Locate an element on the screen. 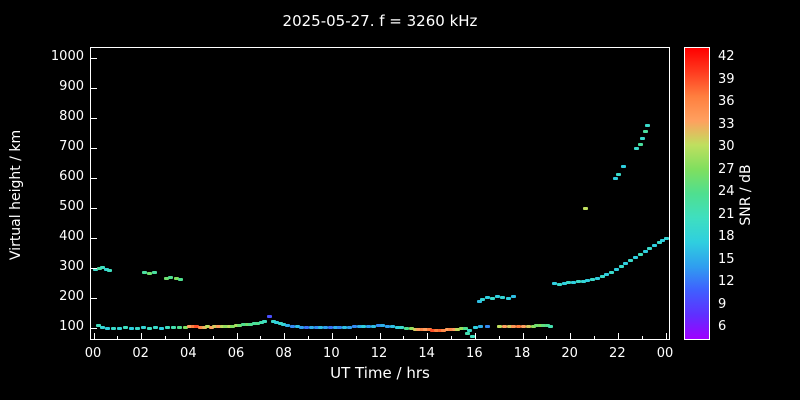  y-tick-label: 300 is located at coordinates (71, 266).